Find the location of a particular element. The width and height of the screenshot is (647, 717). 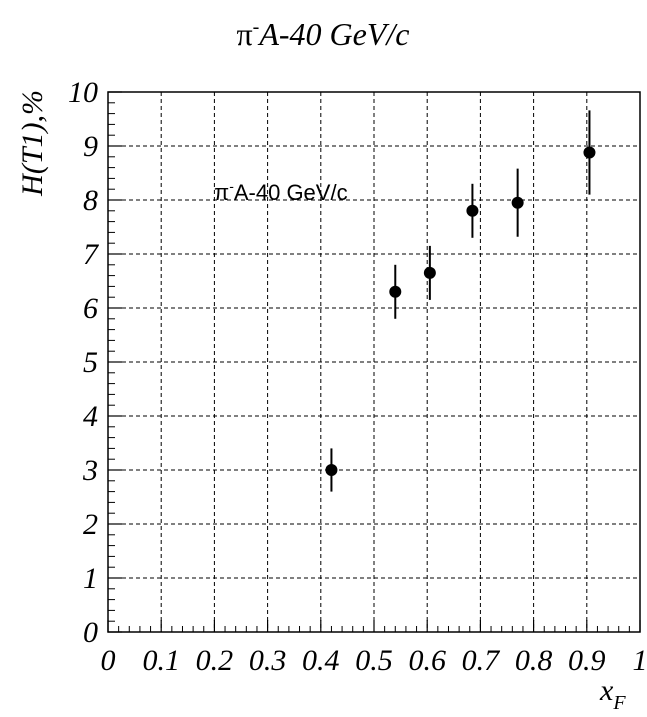

x-tick-label: 0.2 is located at coordinates (215, 660).